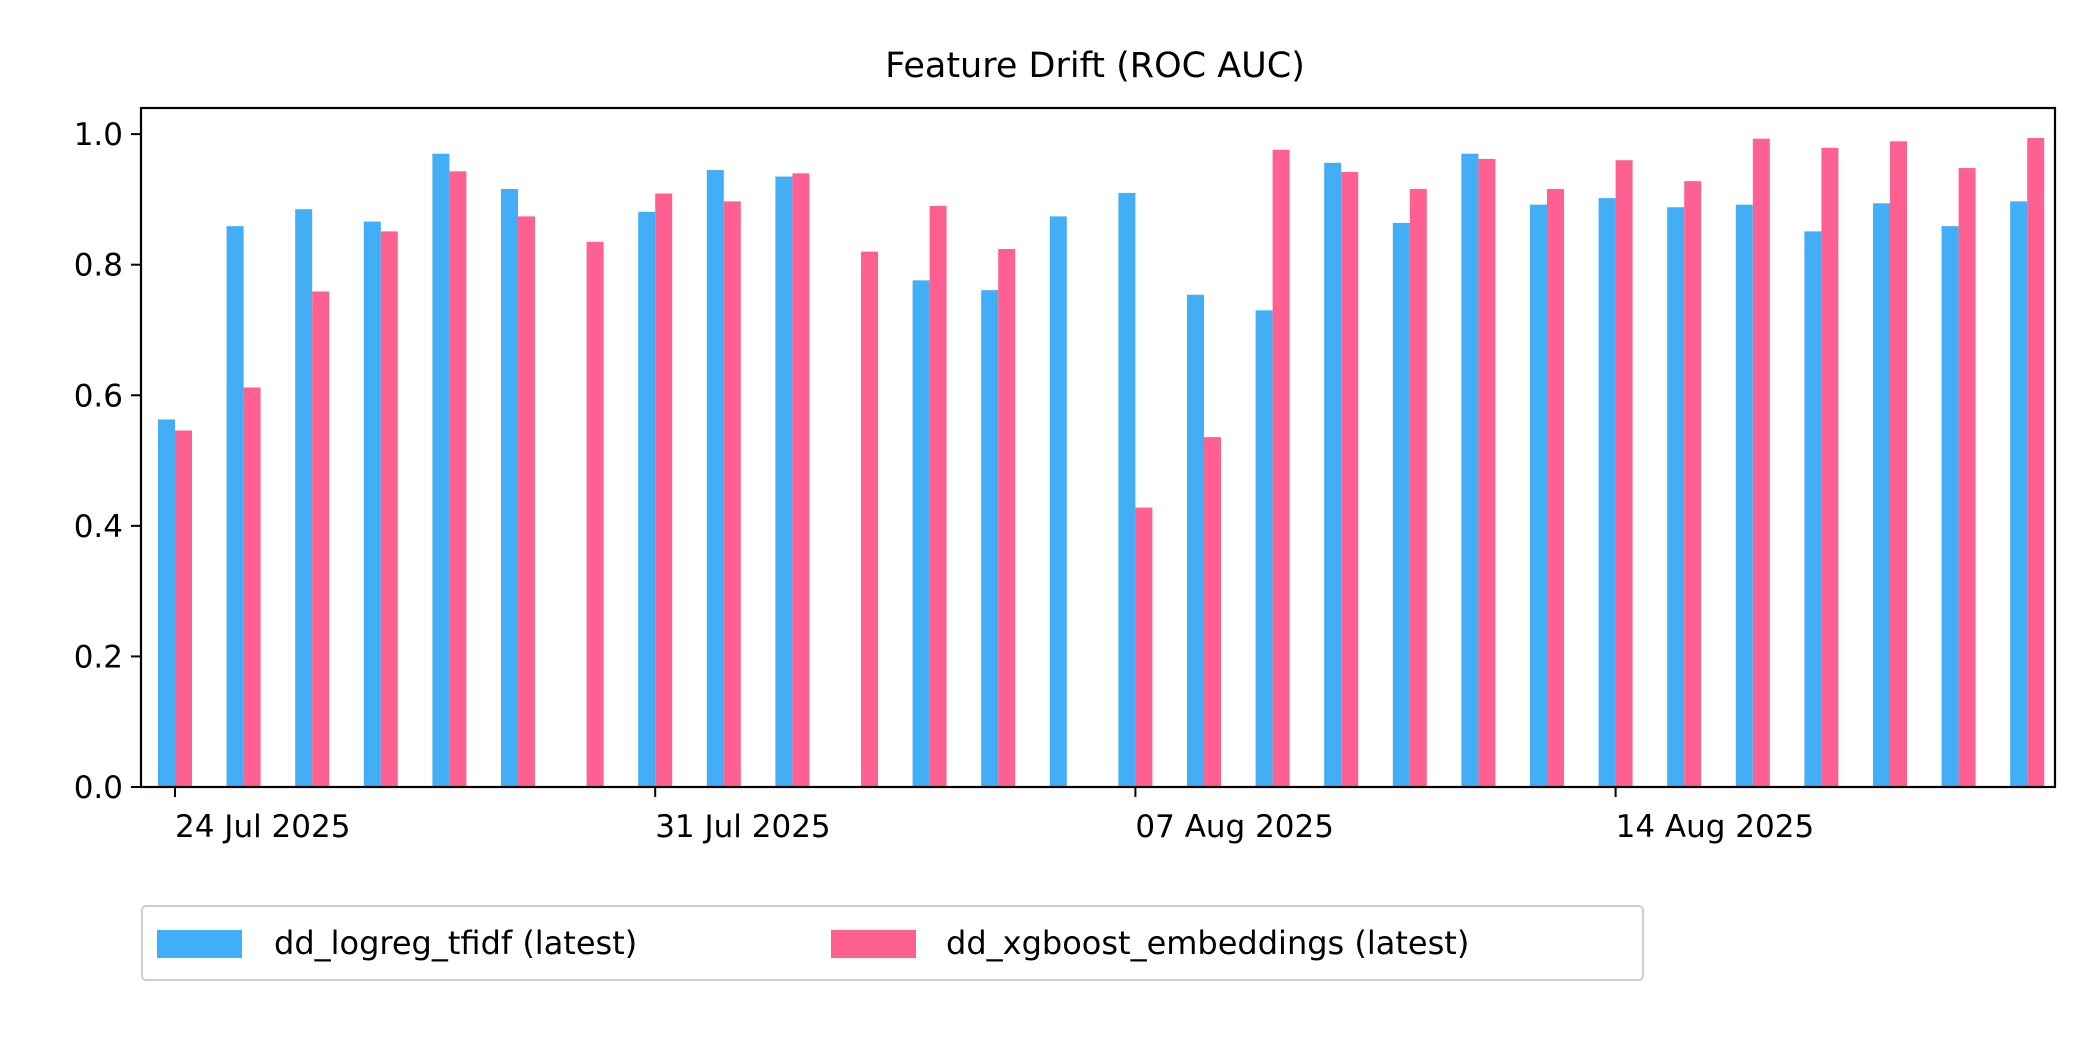 The image size is (2100, 1050). I want to click on y-tick-label: 0.0, so click(98, 788).